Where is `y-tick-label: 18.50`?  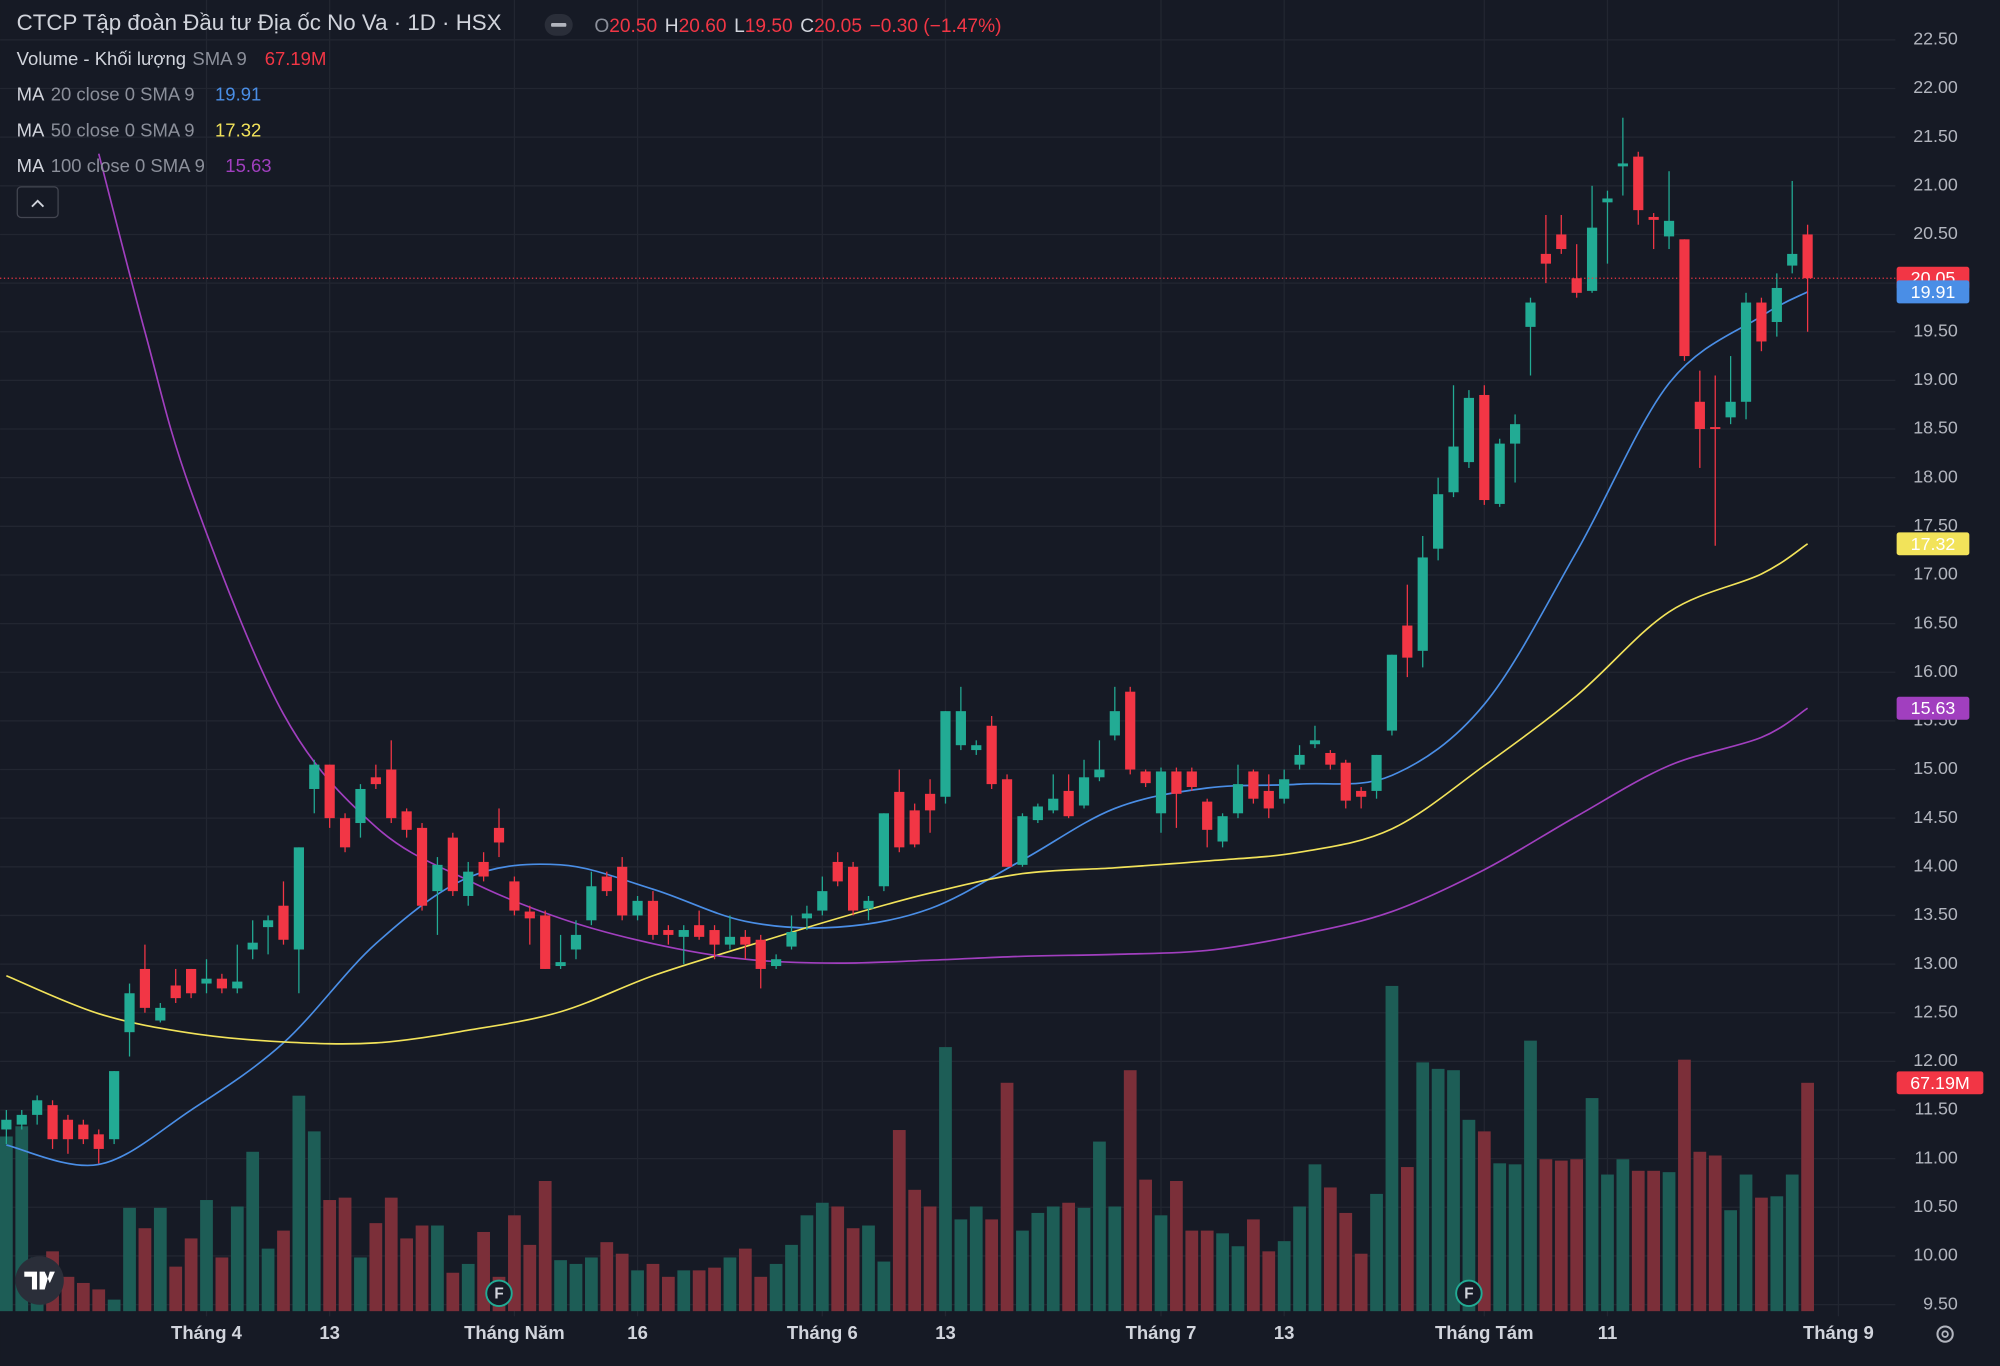
y-tick-label: 18.50 is located at coordinates (1935, 428).